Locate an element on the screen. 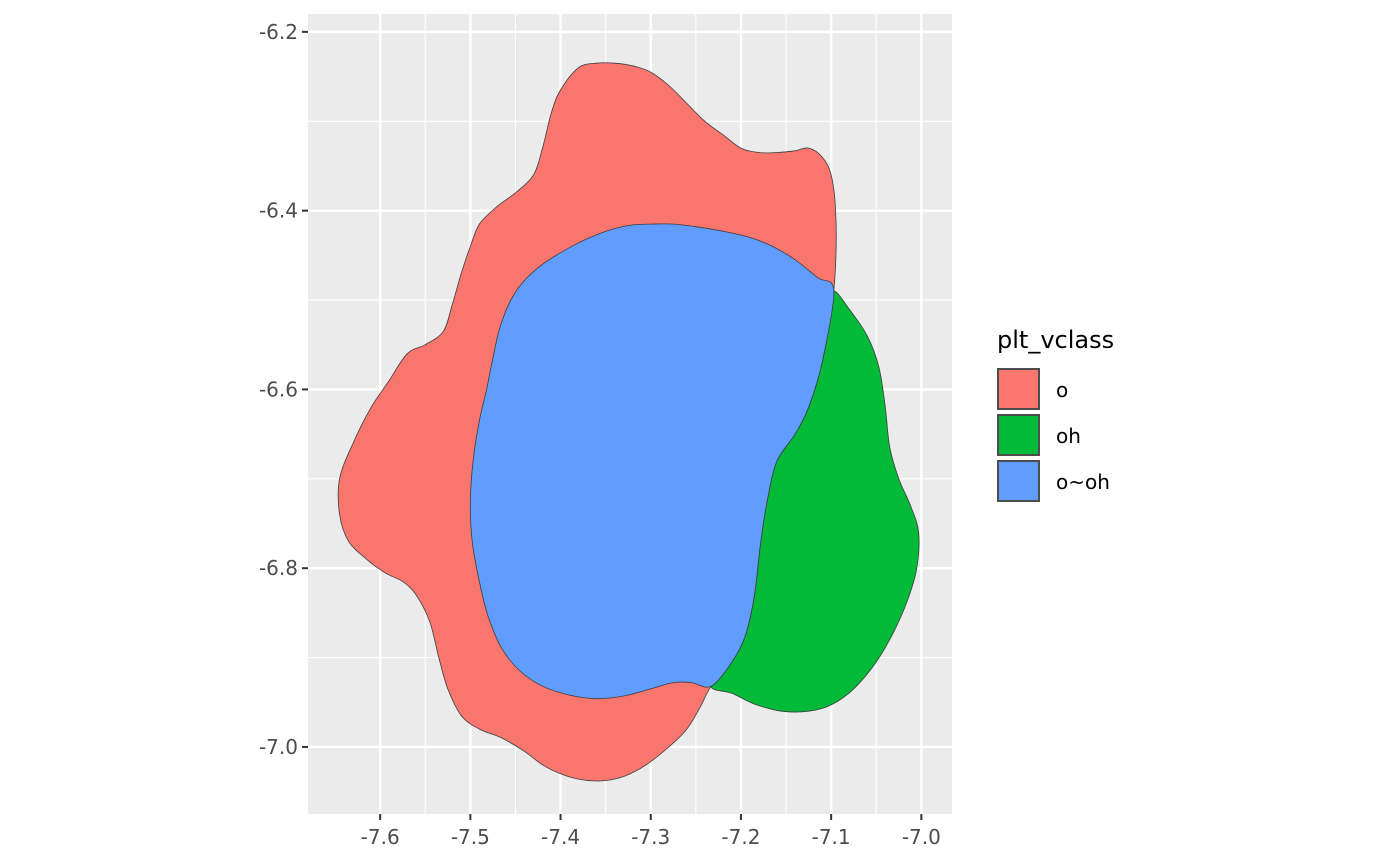  y-tick-label: -6.8 is located at coordinates (278, 568).